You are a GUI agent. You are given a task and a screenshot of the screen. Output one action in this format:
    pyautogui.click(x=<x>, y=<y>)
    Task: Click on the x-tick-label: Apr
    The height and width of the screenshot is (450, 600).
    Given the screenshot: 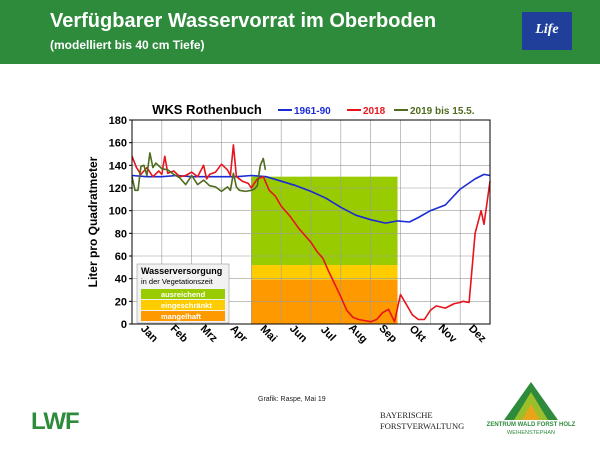 What is the action you would take?
    pyautogui.click(x=239, y=334)
    